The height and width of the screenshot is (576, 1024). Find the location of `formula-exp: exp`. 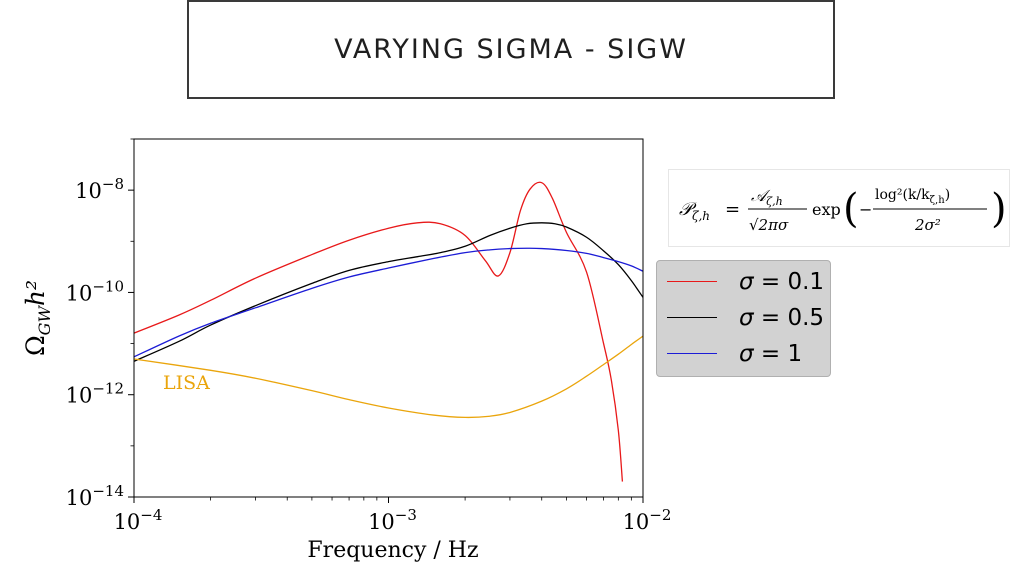

formula-exp: exp is located at coordinates (826, 209).